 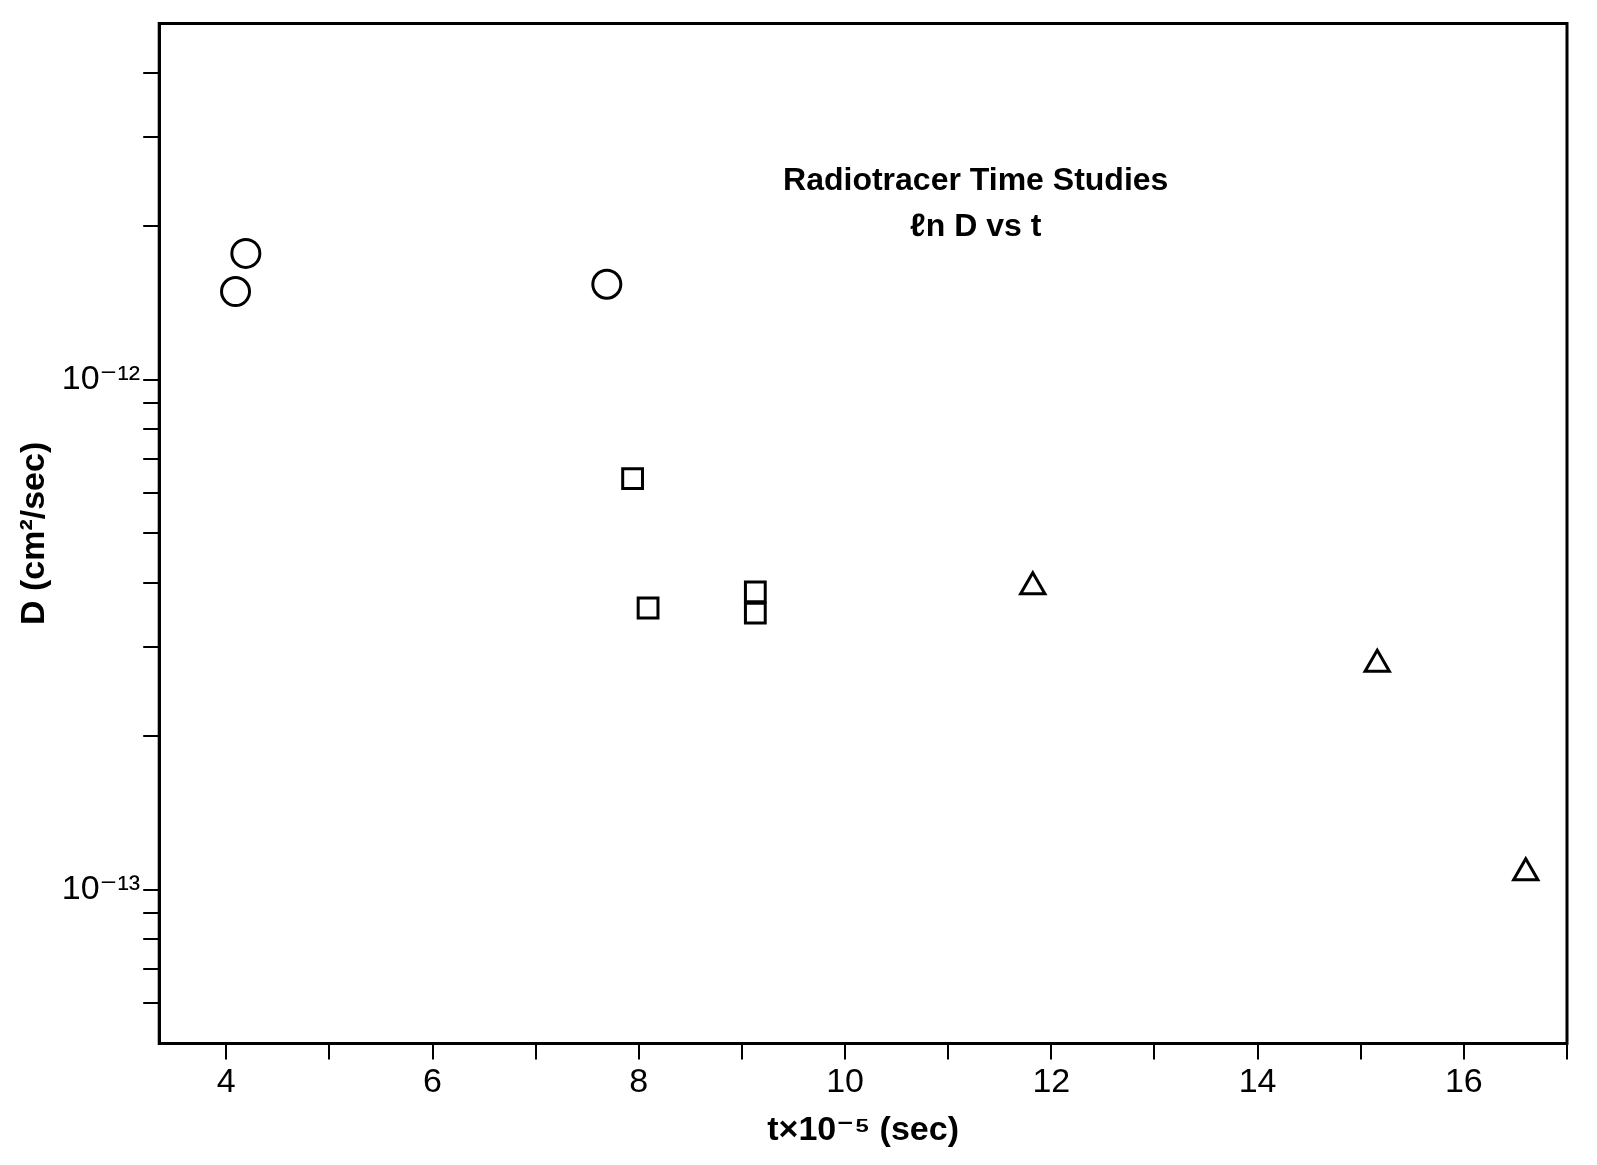 I want to click on x-tick-label: 6, so click(x=432, y=1080).